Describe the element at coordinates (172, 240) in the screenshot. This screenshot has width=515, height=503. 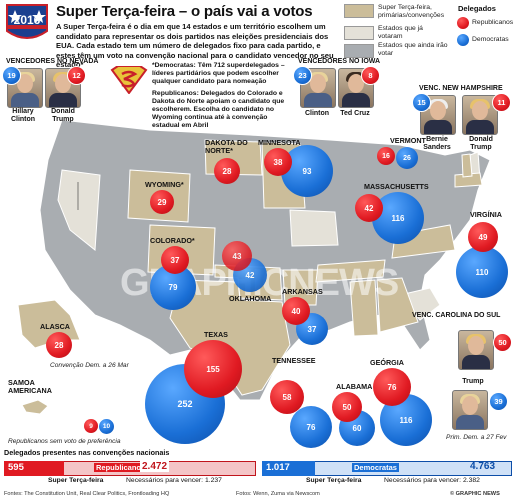
I see `state-label-colorado: COLORADO*` at that location.